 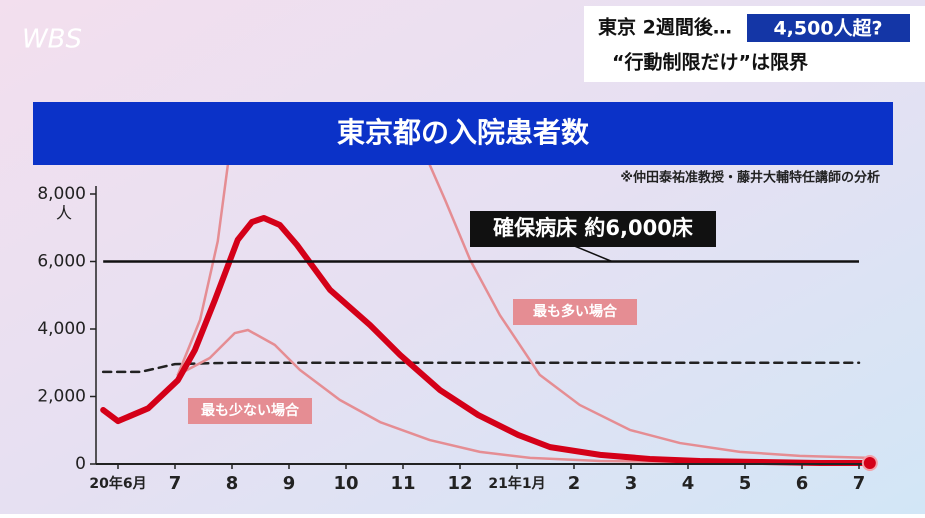 I want to click on end-point, so click(x=869, y=462).